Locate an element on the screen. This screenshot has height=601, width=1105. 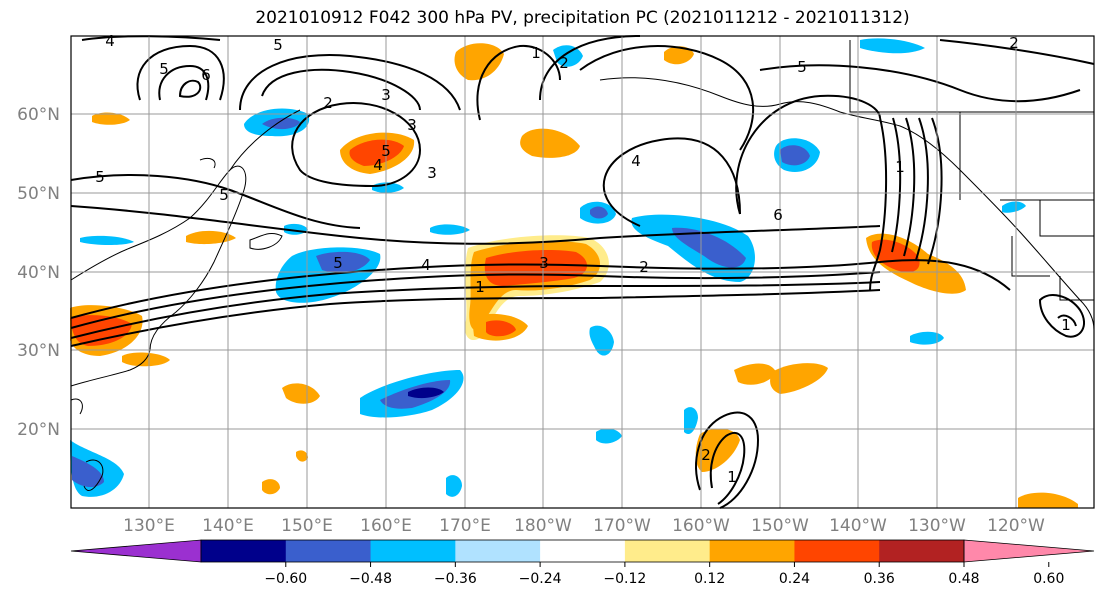
colorbar-extend-low is located at coordinates (136, 551).